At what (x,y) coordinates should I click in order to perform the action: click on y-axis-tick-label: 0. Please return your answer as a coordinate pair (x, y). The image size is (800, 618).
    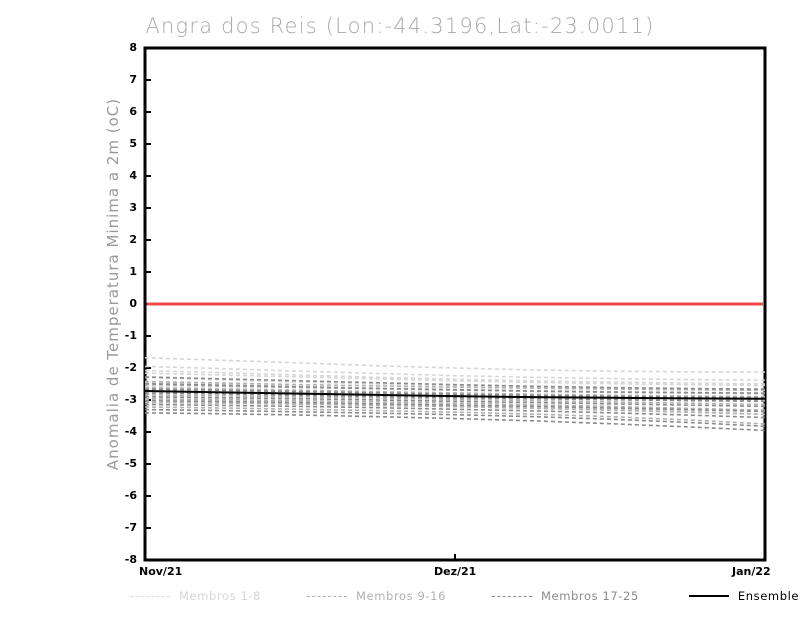
    Looking at the image, I should click on (133, 303).